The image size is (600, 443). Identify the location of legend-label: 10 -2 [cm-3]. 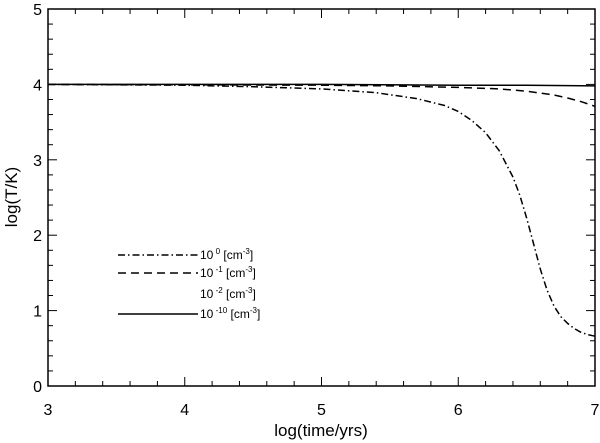
(228, 293).